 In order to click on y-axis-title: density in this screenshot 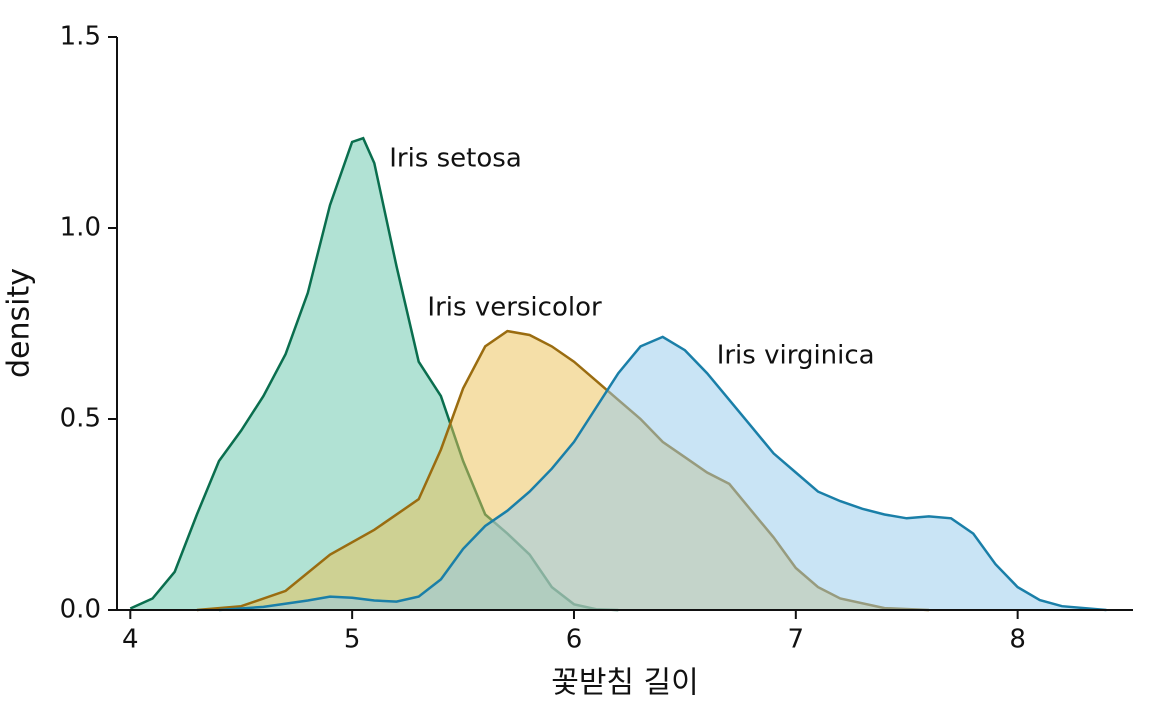, I will do `click(19, 323)`.